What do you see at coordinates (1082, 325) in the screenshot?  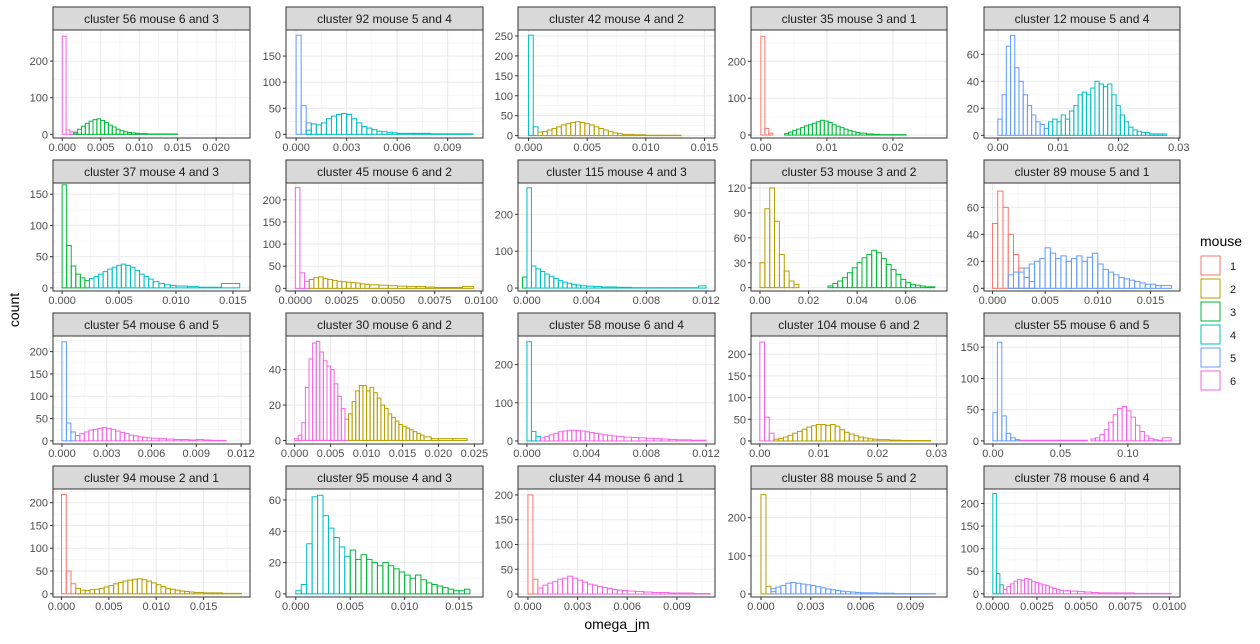 I see `facet-title: cluster 55 mouse 6 and 5` at bounding box center [1082, 325].